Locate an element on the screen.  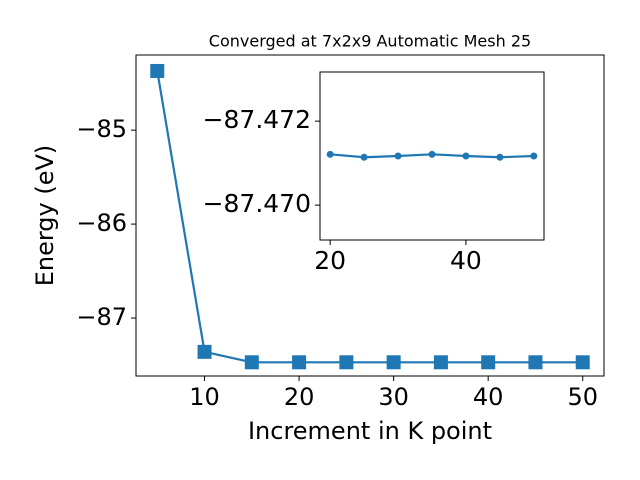
y-tick-label: −87.472 is located at coordinates (257, 119).